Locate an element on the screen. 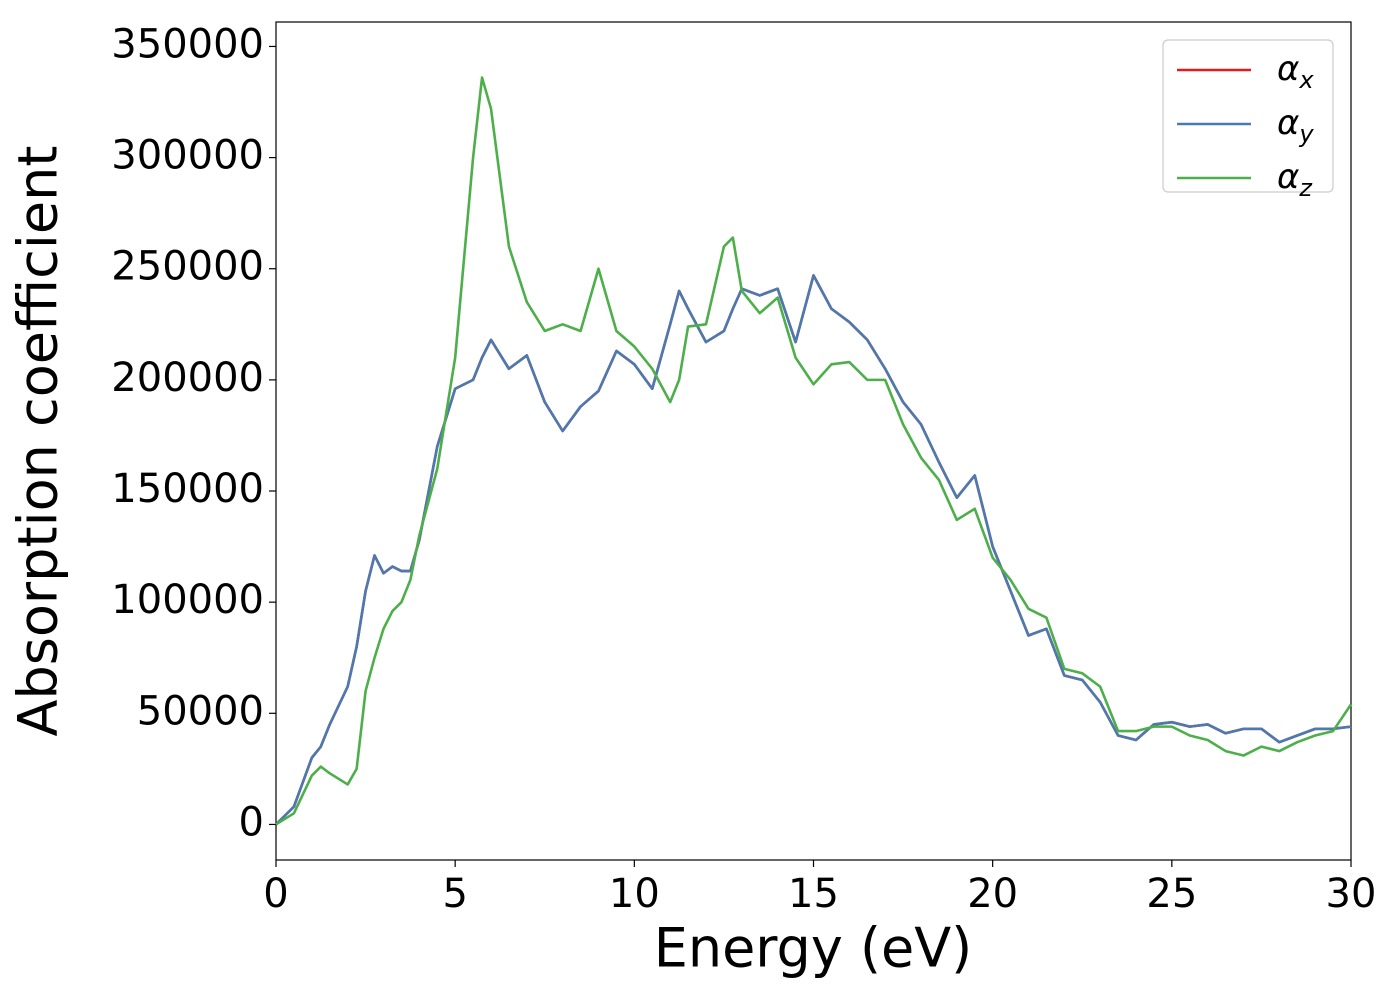  y-tick-label: 200000 is located at coordinates (187, 378).